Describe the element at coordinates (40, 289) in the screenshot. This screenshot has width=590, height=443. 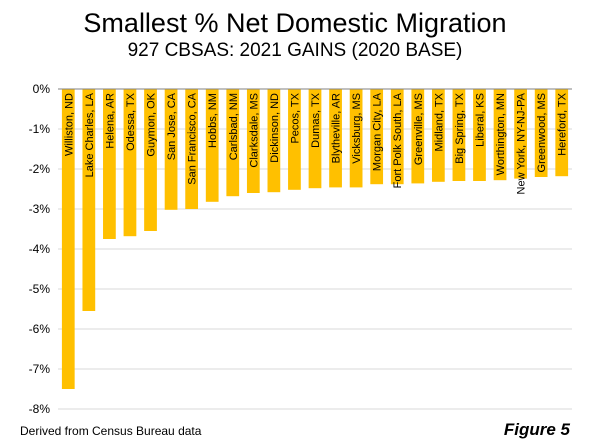
I see `y-tick-label: -5%` at that location.